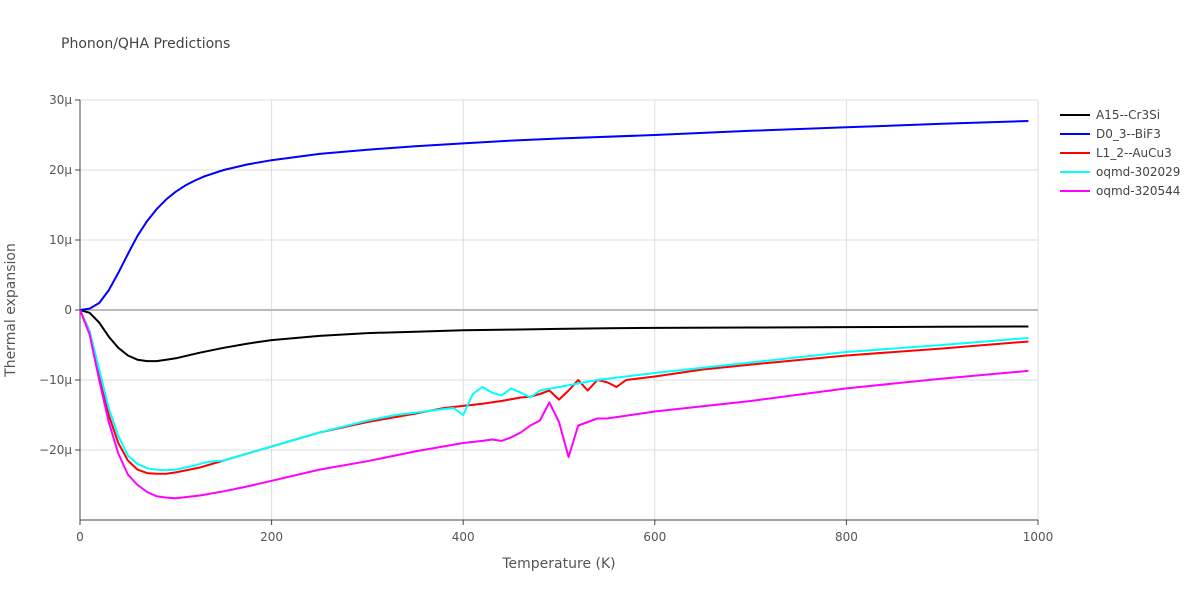 The width and height of the screenshot is (1200, 600). I want to click on x-tick-label: 800, so click(846, 537).